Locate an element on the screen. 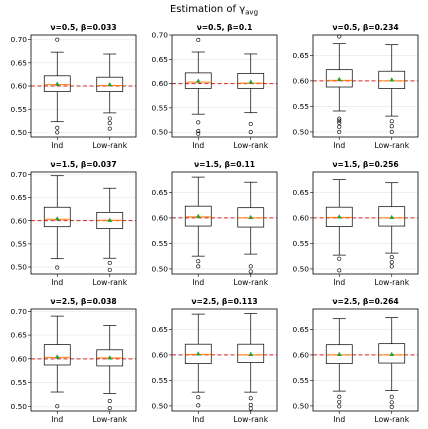 This screenshot has height=429, width=428. y-tick-label: 0.70 is located at coordinates (19, 311).